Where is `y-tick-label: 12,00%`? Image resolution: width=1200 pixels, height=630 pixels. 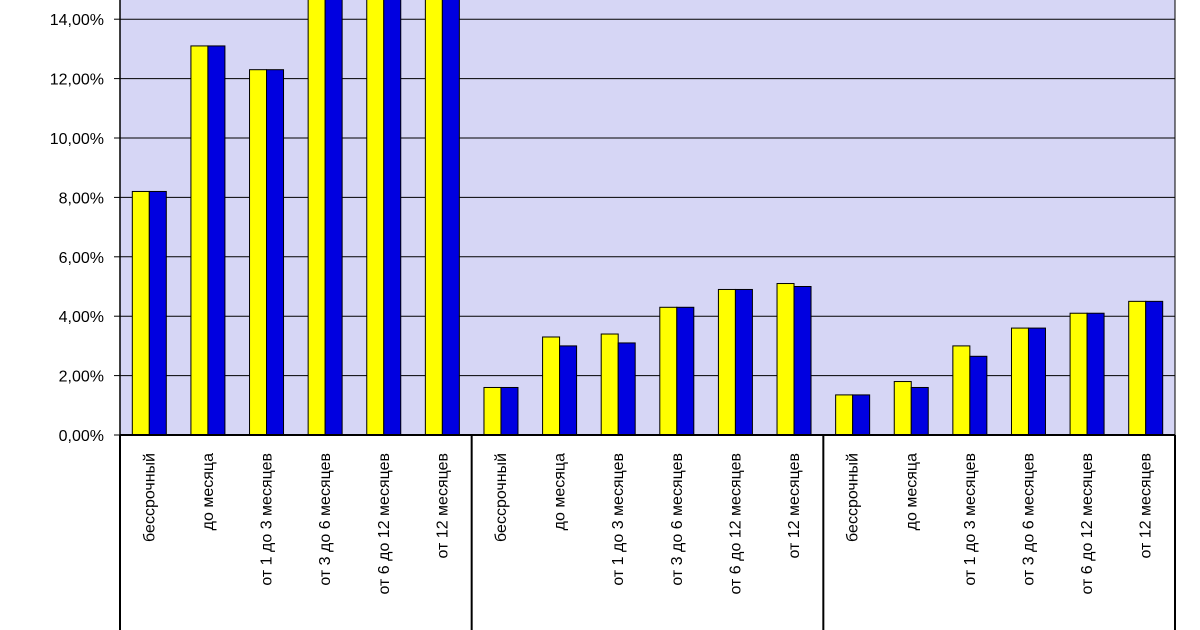 y-tick-label: 12,00% is located at coordinates (77, 80).